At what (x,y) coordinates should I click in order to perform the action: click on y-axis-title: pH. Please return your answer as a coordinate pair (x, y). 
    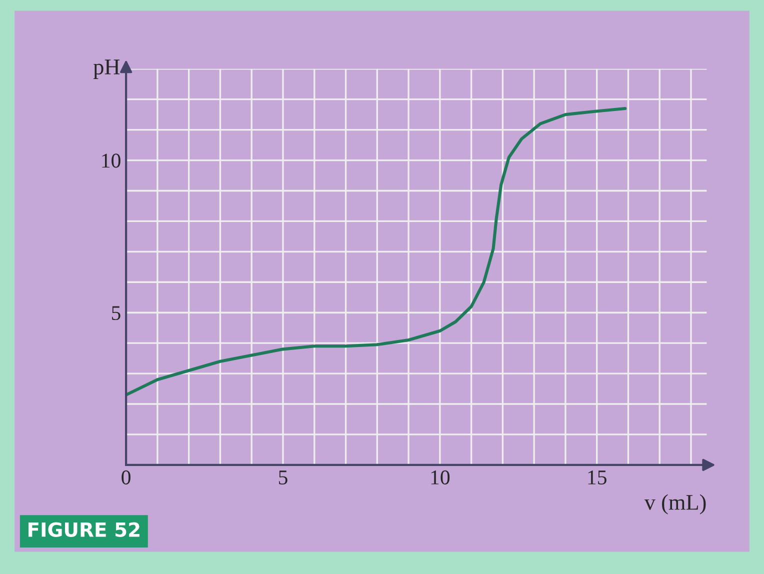
    Looking at the image, I should click on (106, 69).